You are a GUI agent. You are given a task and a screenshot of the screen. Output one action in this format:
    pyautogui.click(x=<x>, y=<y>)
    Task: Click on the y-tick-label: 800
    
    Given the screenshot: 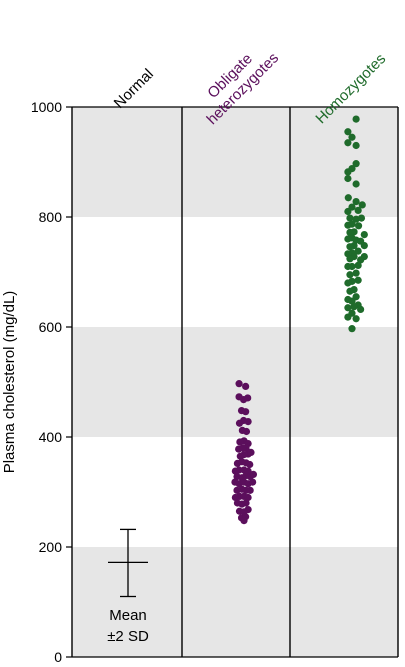 What is the action you would take?
    pyautogui.click(x=51, y=217)
    